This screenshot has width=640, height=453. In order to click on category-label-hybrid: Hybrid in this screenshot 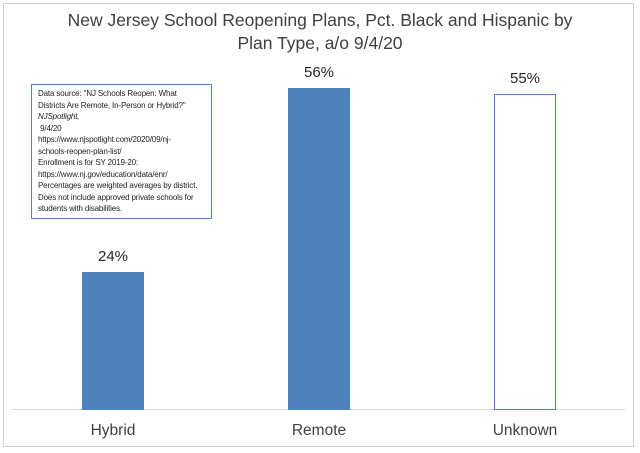, I will do `click(113, 430)`.